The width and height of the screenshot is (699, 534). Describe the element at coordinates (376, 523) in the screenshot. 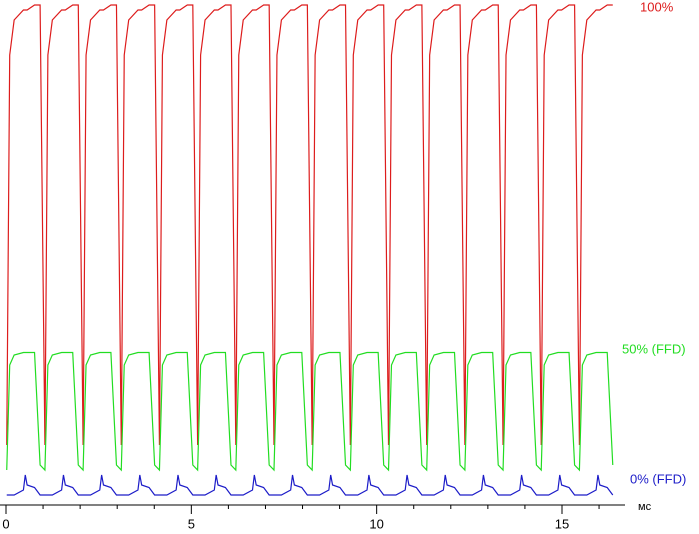

I see `x-tick-label: 10` at that location.